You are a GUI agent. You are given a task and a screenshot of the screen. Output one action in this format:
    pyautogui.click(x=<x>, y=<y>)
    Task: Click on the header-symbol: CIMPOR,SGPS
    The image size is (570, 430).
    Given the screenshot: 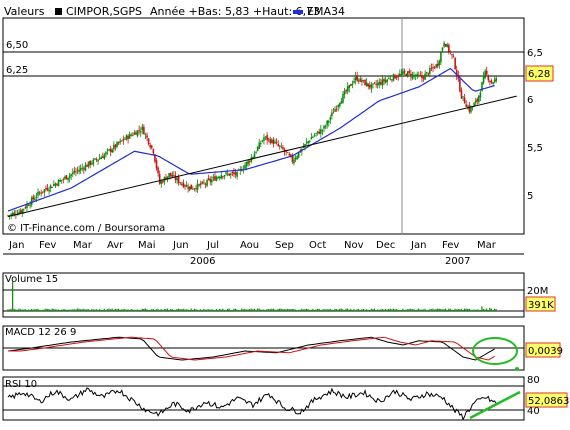 What is the action you would take?
    pyautogui.click(x=104, y=11)
    